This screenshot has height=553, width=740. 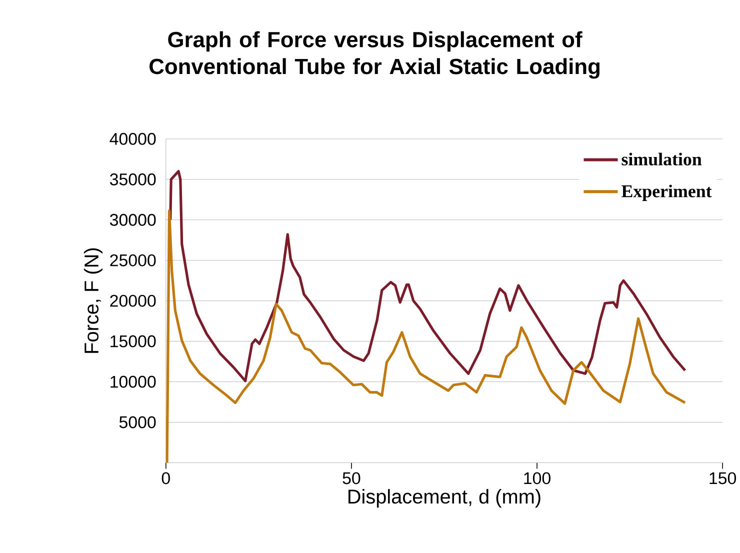 What do you see at coordinates (662, 159) in the screenshot?
I see `legend-label: simulation` at bounding box center [662, 159].